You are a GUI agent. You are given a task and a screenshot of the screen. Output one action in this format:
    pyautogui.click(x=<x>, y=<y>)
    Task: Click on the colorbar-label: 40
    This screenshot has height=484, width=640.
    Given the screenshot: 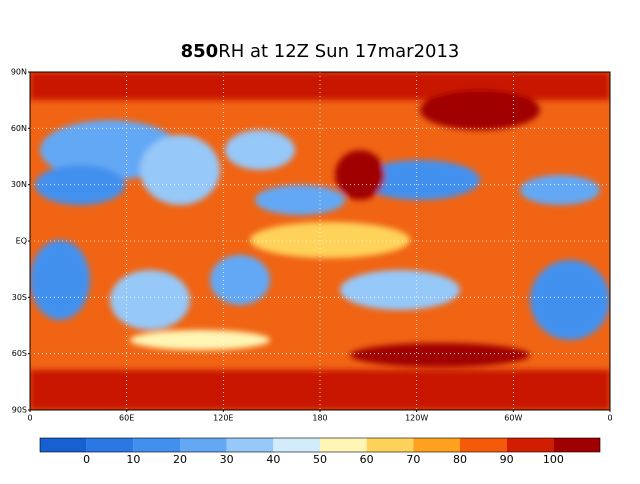 What is the action you would take?
    pyautogui.click(x=273, y=459)
    